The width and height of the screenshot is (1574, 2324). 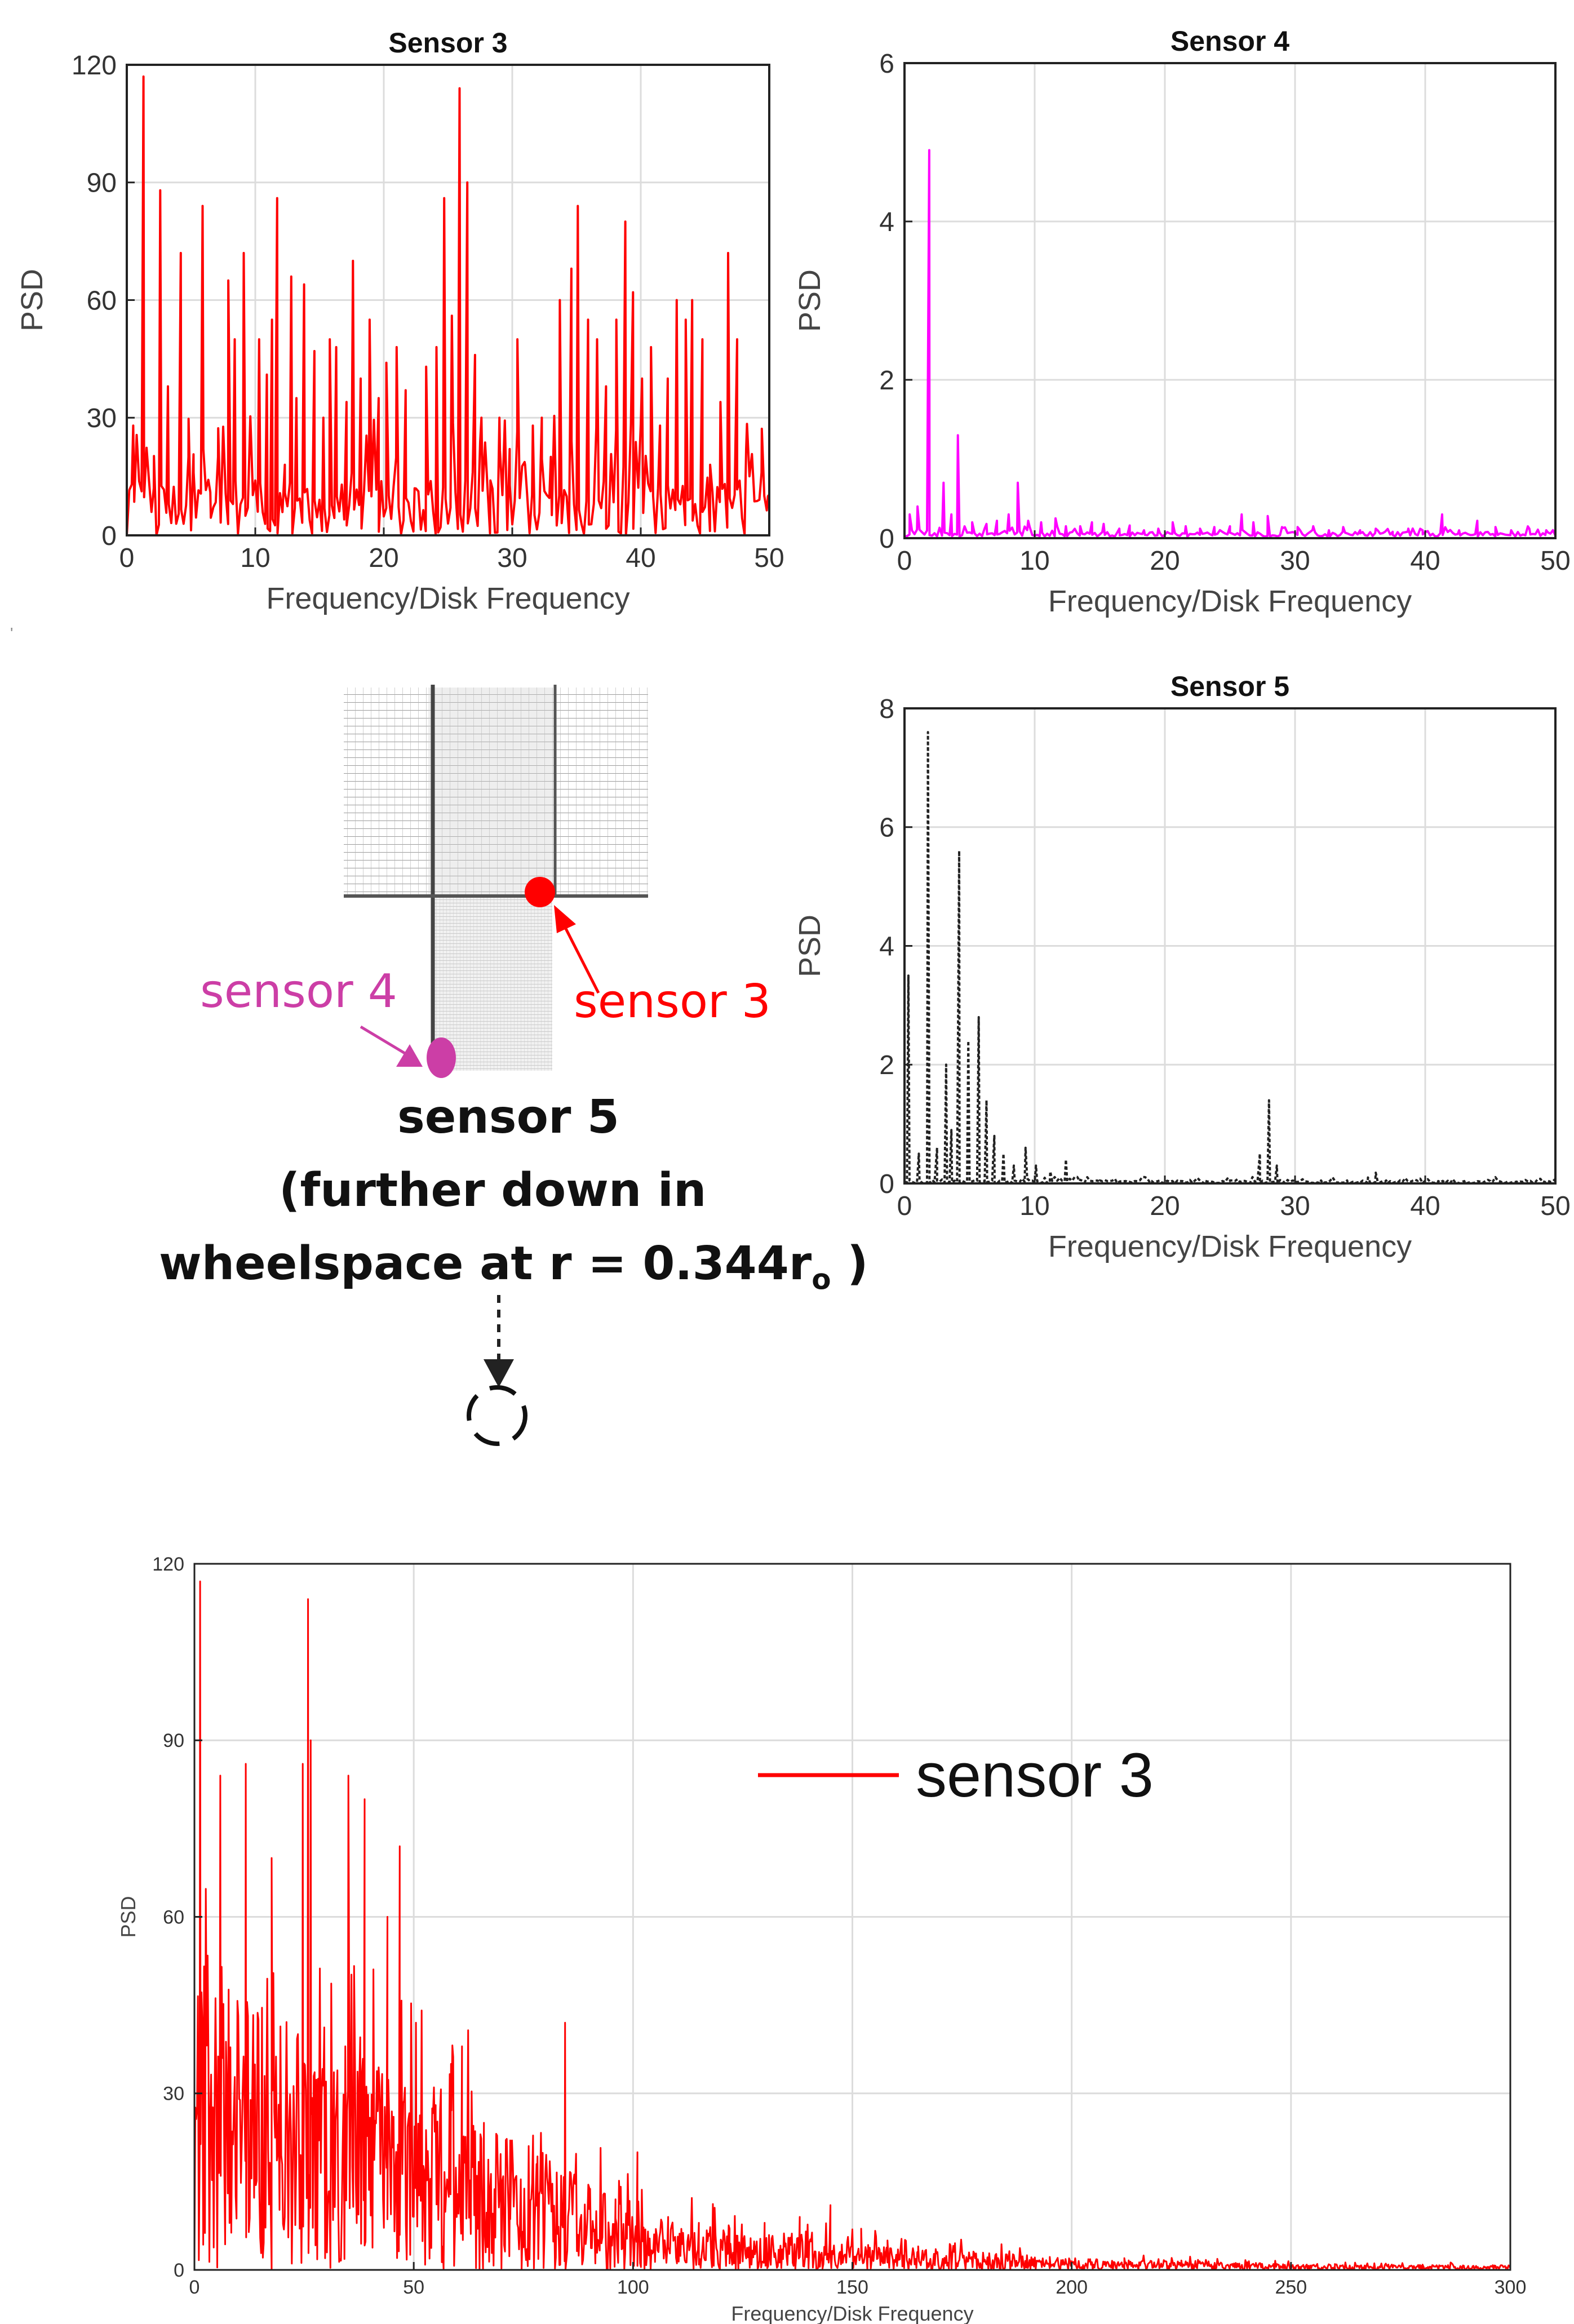 What do you see at coordinates (493, 983) in the screenshot?
I see `mesh-lower-stem` at bounding box center [493, 983].